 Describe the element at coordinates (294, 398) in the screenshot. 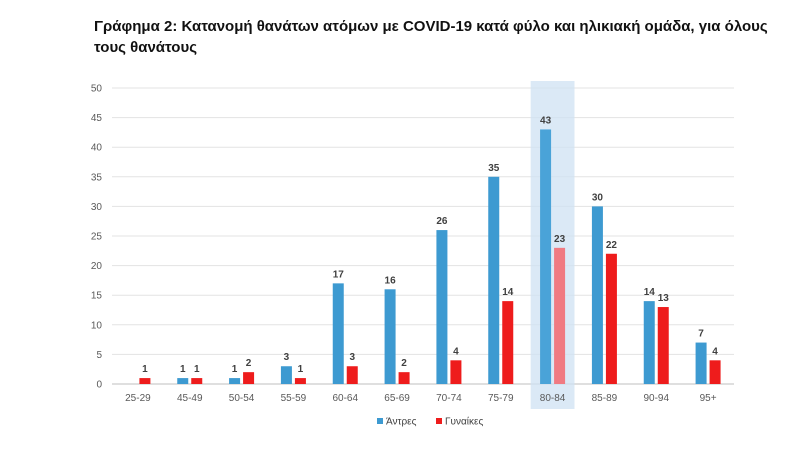

I see `x-tick-label: 55-59` at that location.